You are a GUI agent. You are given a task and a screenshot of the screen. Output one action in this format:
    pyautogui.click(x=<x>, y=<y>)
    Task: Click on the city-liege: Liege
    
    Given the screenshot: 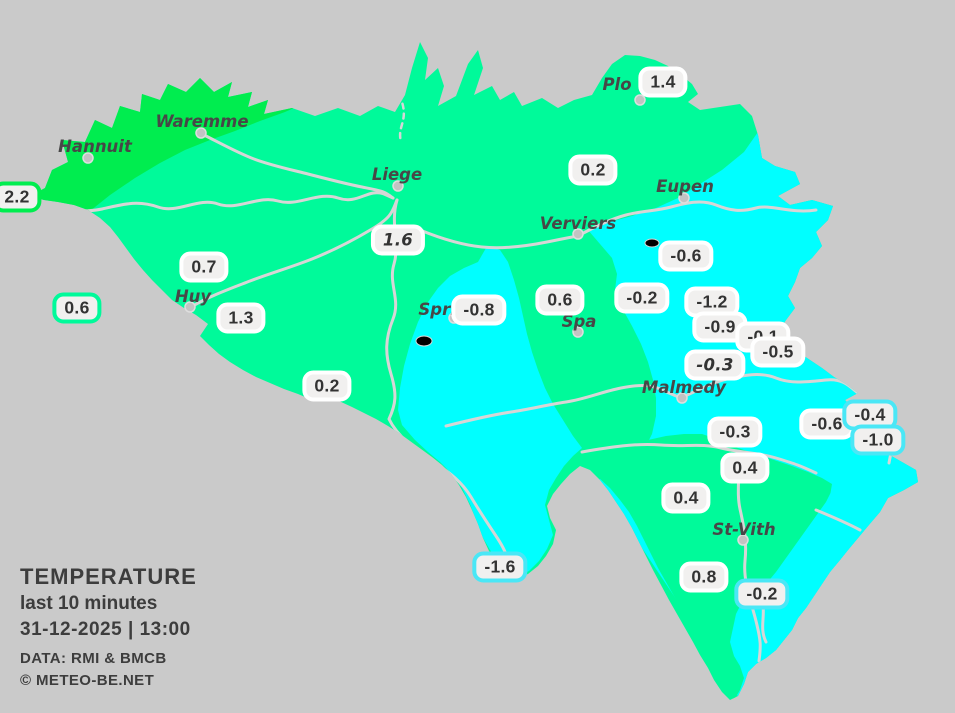 What is the action you would take?
    pyautogui.click(x=397, y=178)
    